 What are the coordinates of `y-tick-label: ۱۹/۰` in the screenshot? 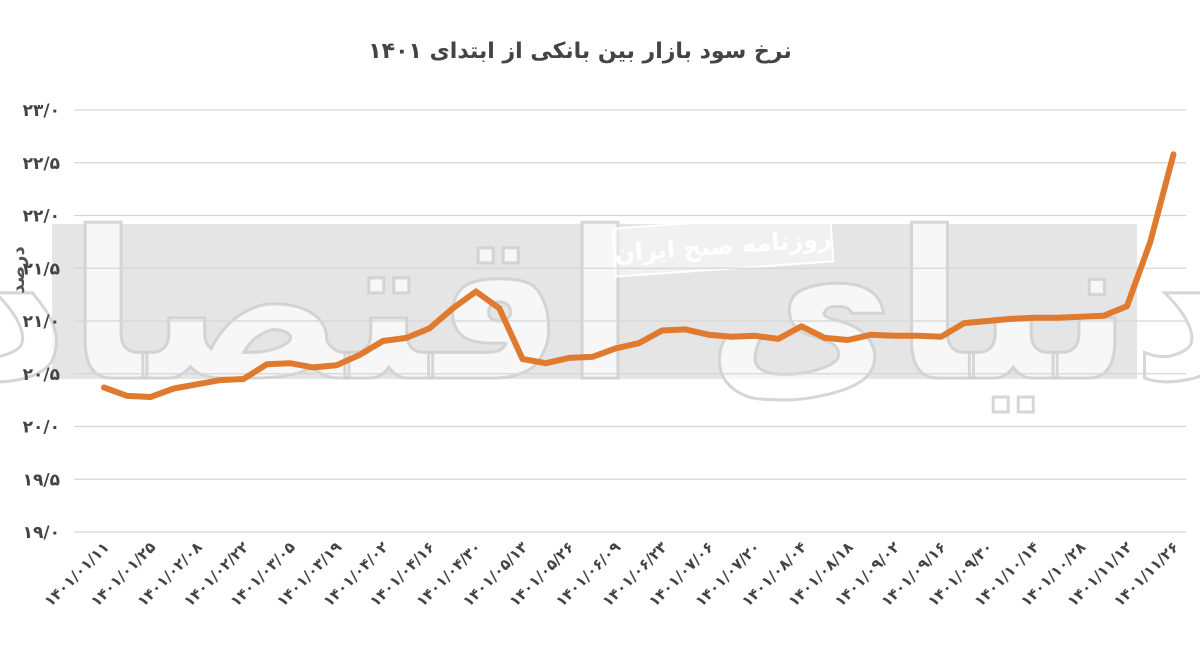 It's located at (41, 533).